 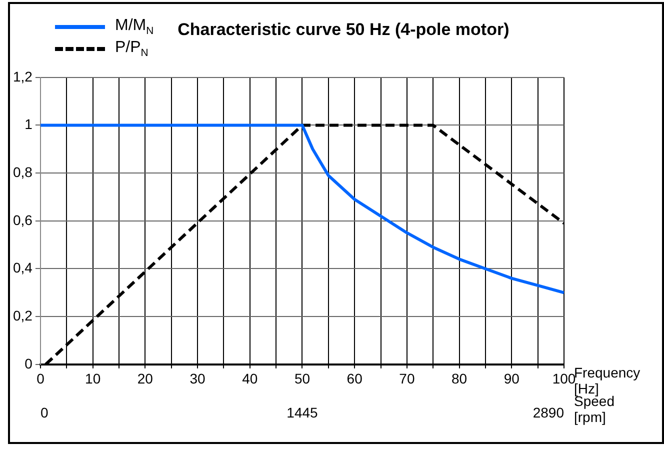 What do you see at coordinates (344, 30) in the screenshot?
I see `chart-title: Characteristic curve 50 Hz (4-pole motor)` at bounding box center [344, 30].